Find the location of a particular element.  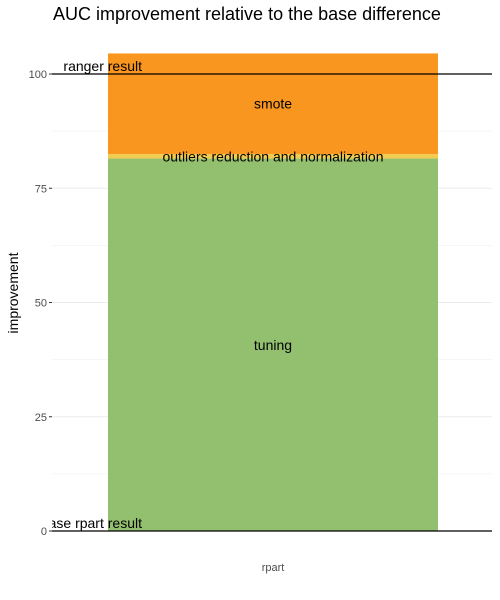

segment-label: tuning is located at coordinates (273, 345).